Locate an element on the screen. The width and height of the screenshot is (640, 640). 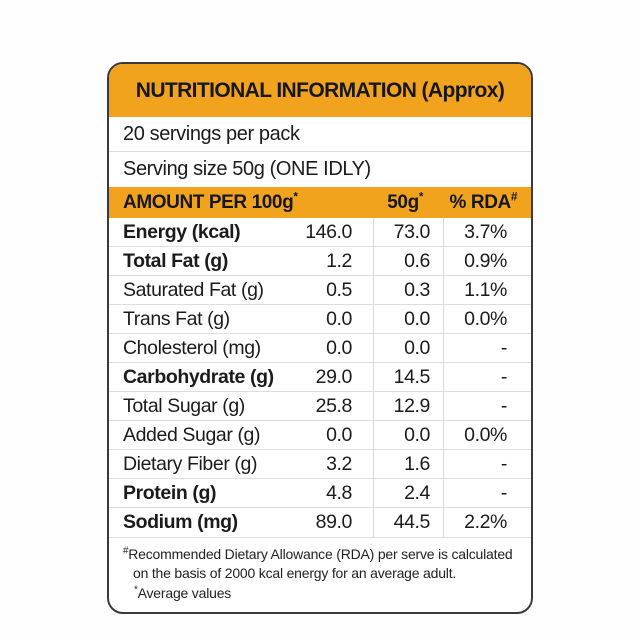
row-value-100g: 0.5 is located at coordinates (339, 289).